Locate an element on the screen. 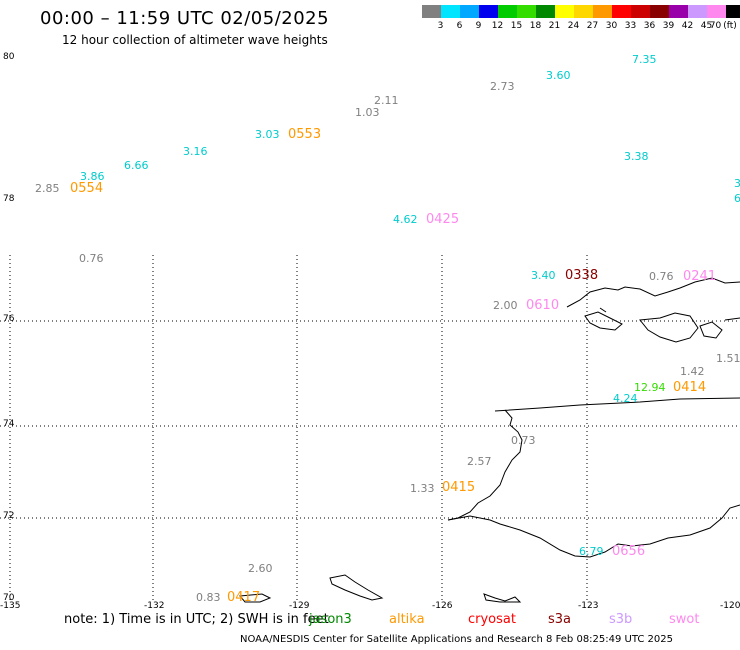 The image size is (740, 650). colorbar-label: 42 is located at coordinates (687, 26).